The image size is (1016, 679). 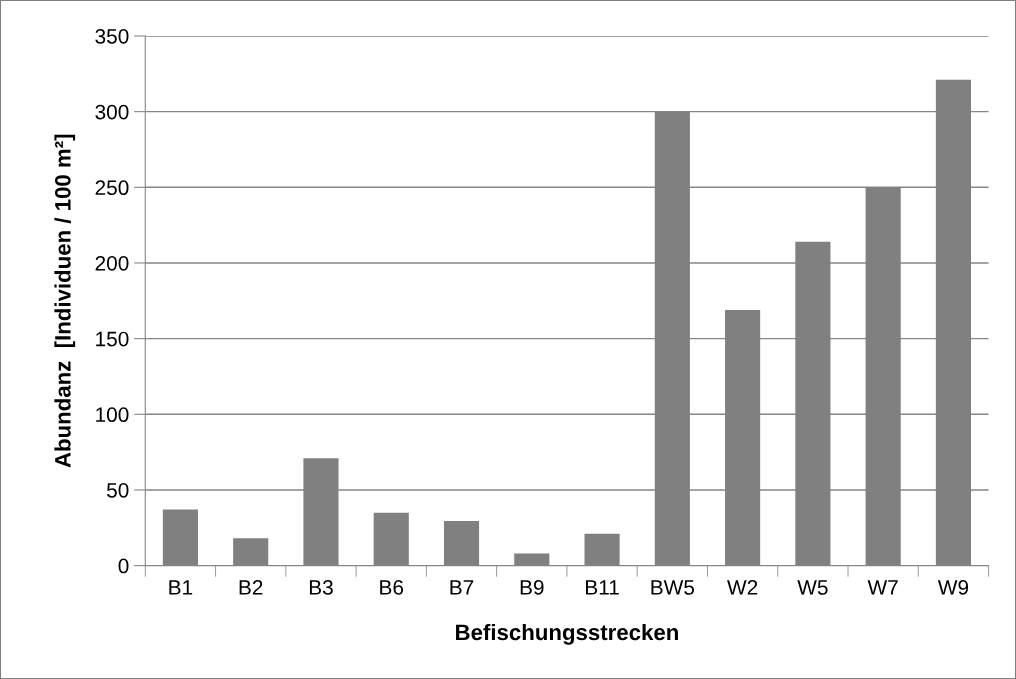 I want to click on y-tick-label: 200, so click(x=112, y=263).